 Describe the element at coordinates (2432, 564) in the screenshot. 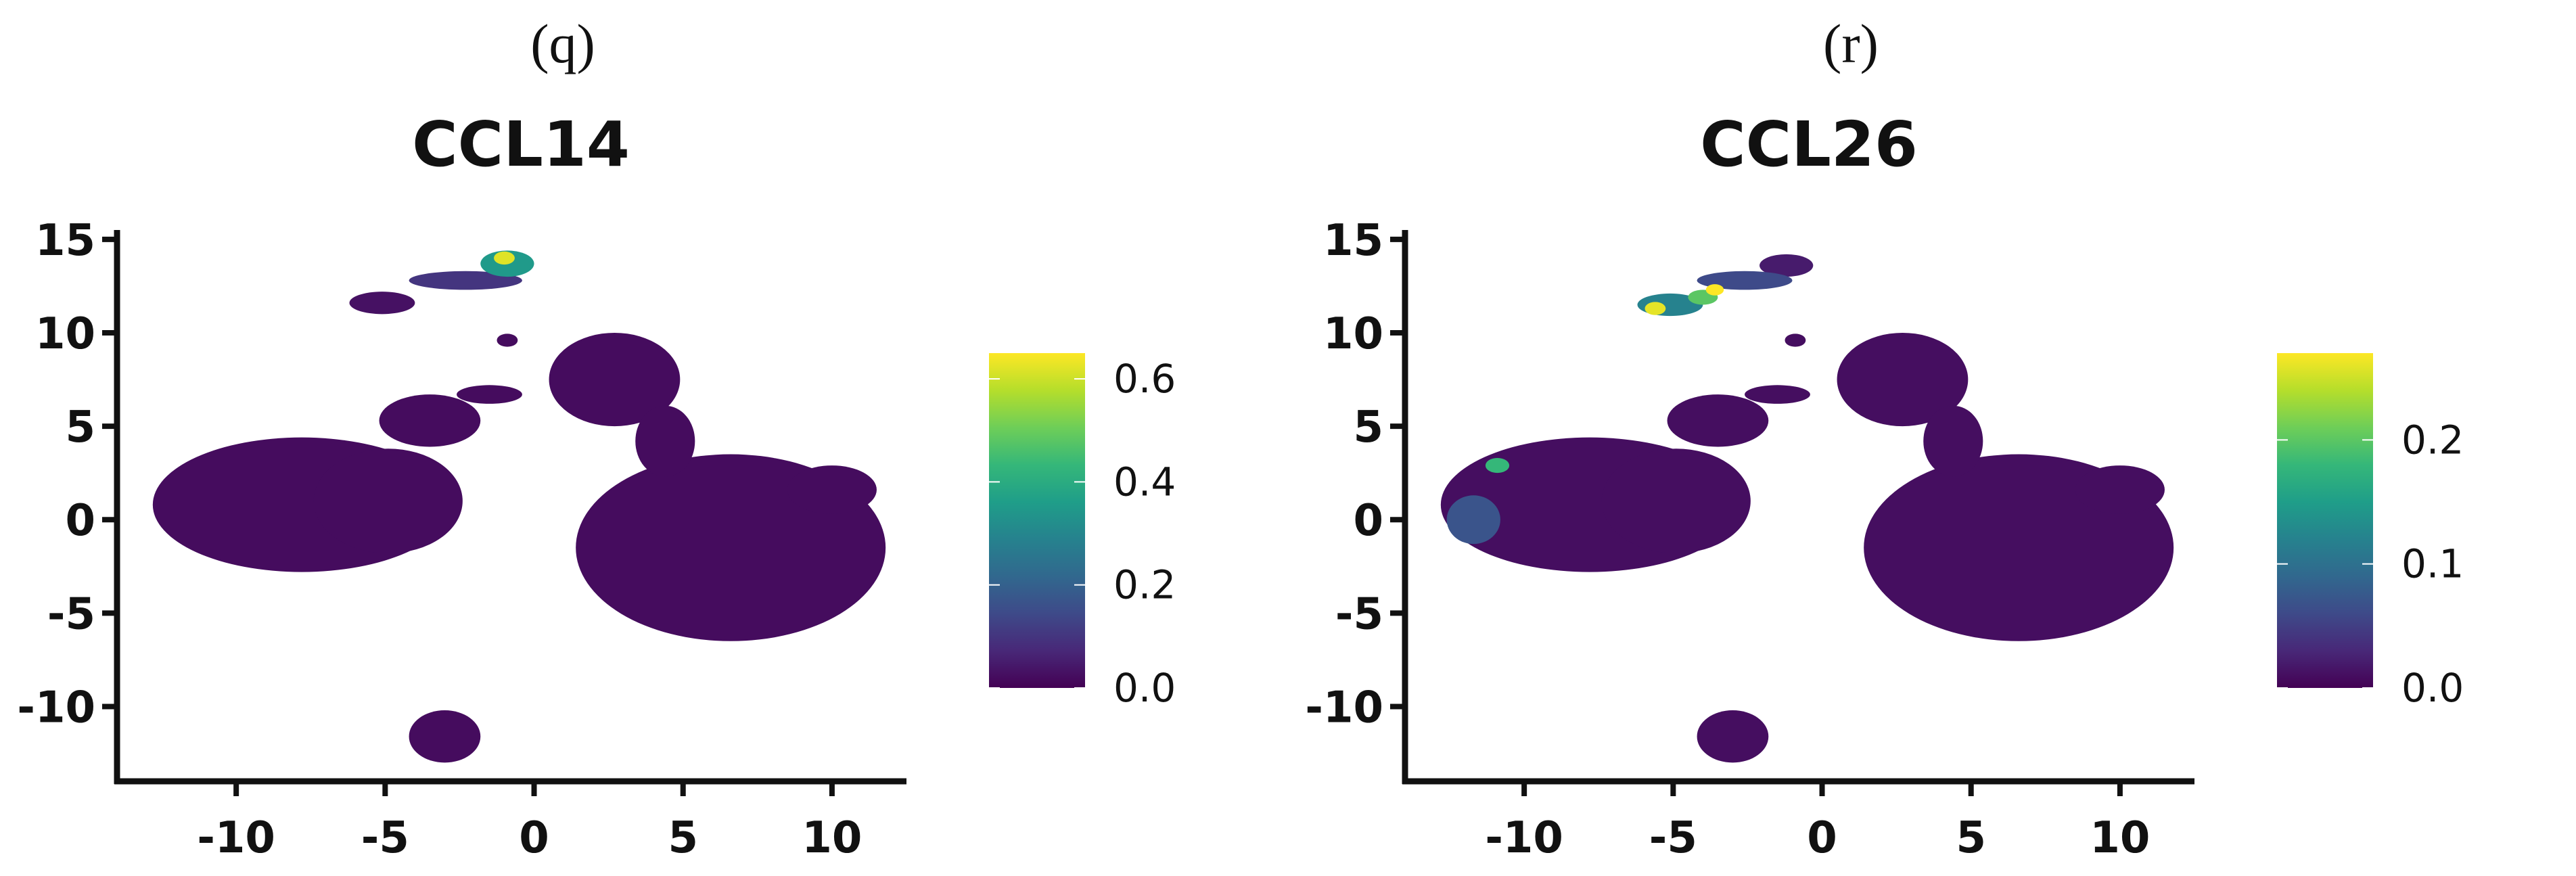

I see `colorbar-tick-label: 0.1` at that location.